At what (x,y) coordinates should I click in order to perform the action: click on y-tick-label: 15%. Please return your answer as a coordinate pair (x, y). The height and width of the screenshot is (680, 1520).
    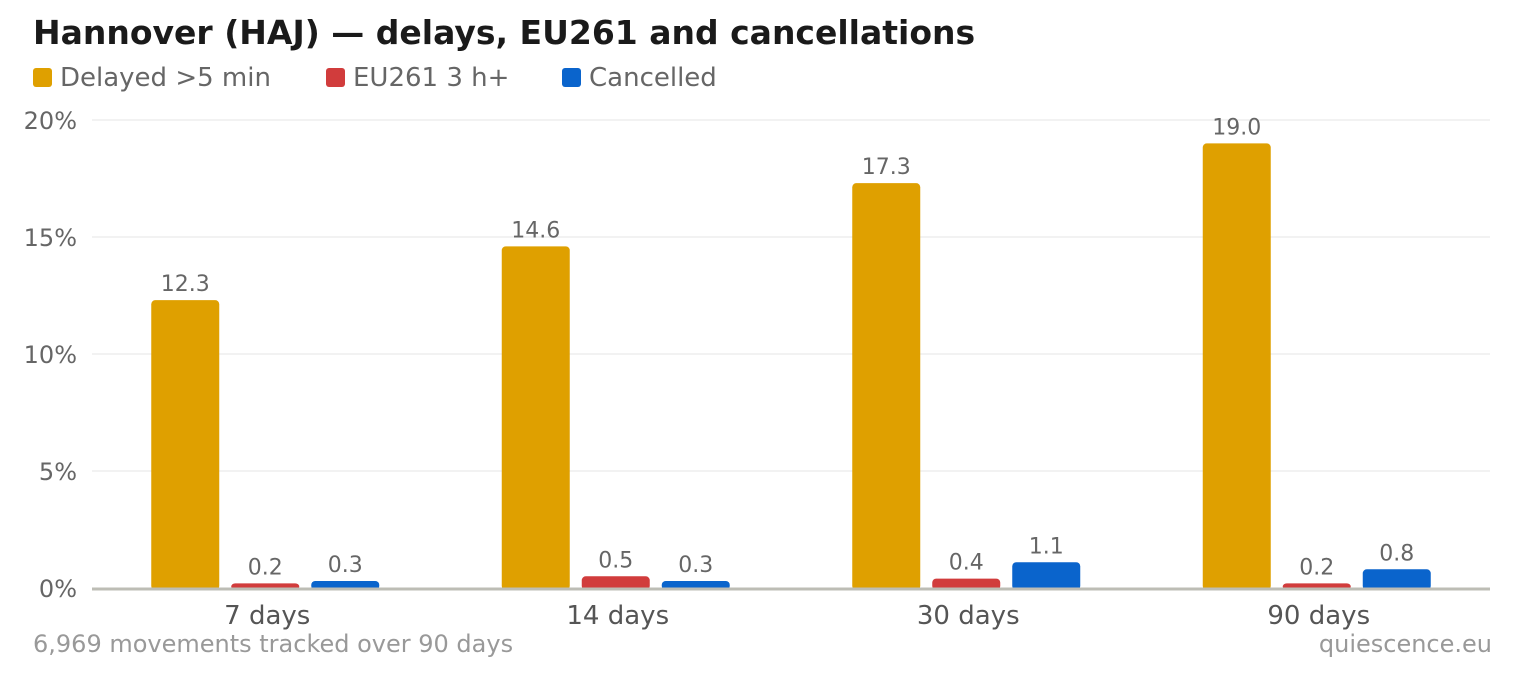
    Looking at the image, I should click on (50, 238).